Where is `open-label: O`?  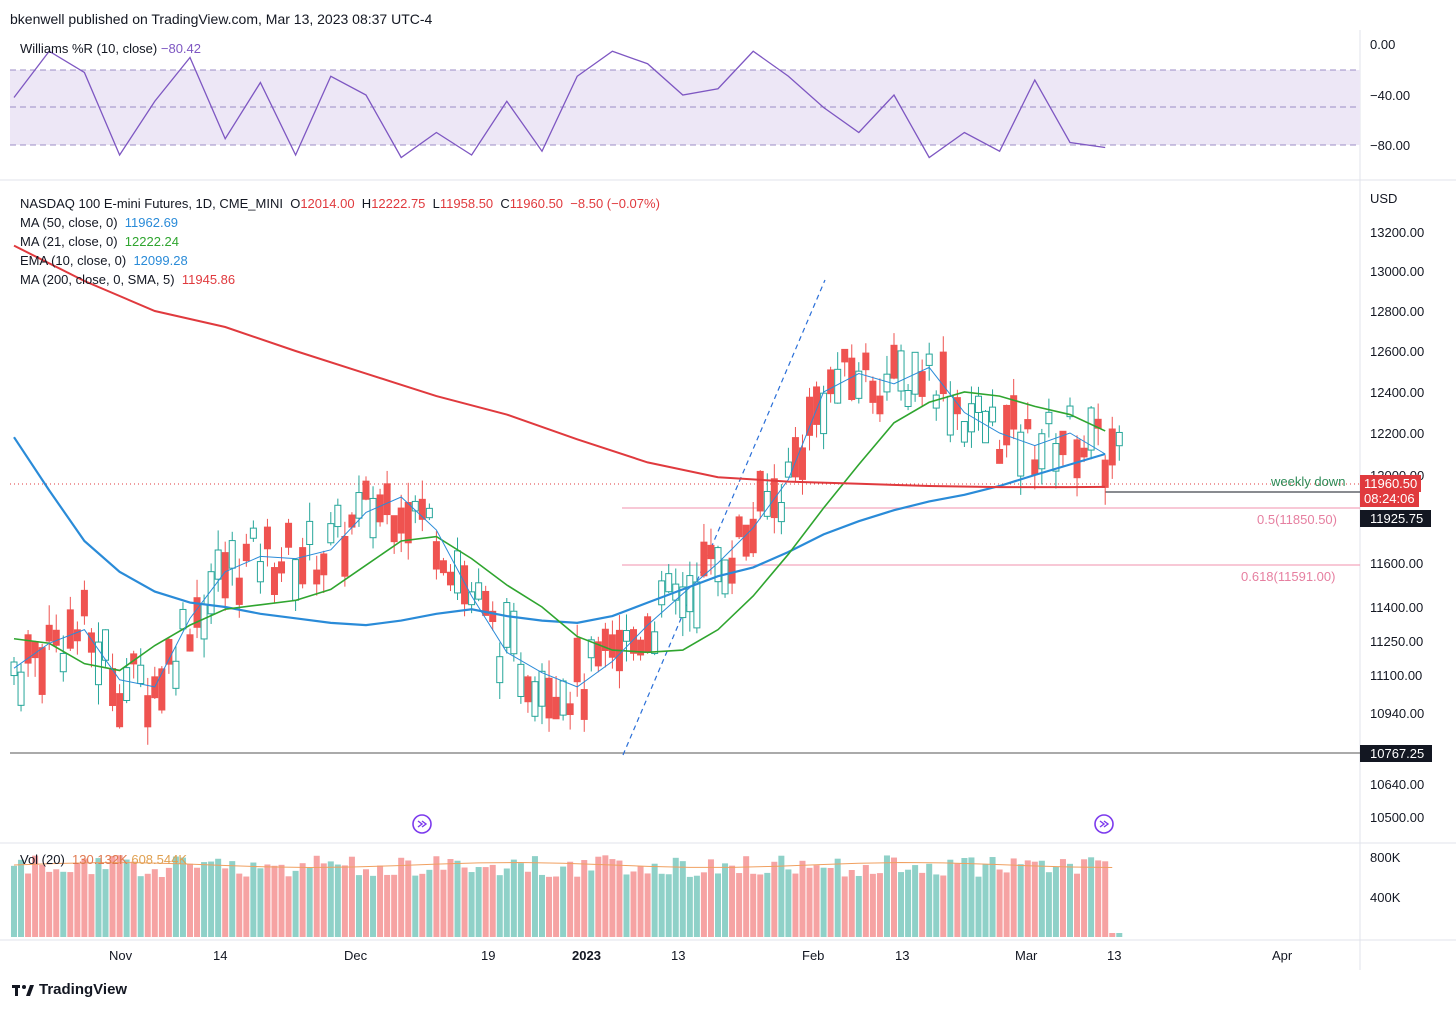
open-label: O is located at coordinates (295, 203).